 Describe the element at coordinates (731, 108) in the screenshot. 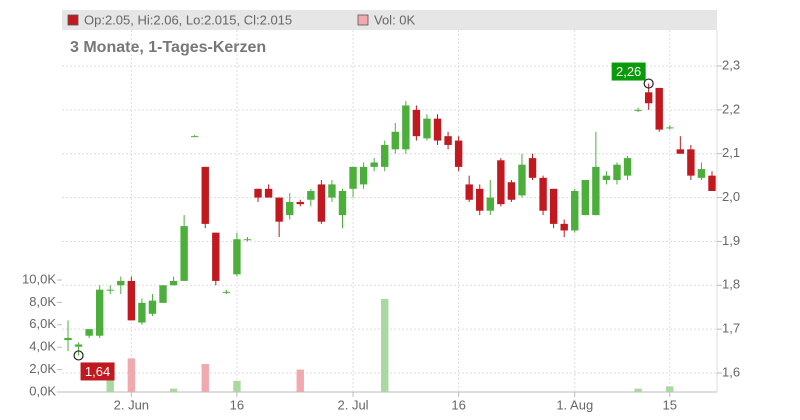

I see `y-tick-label: 2,2` at that location.